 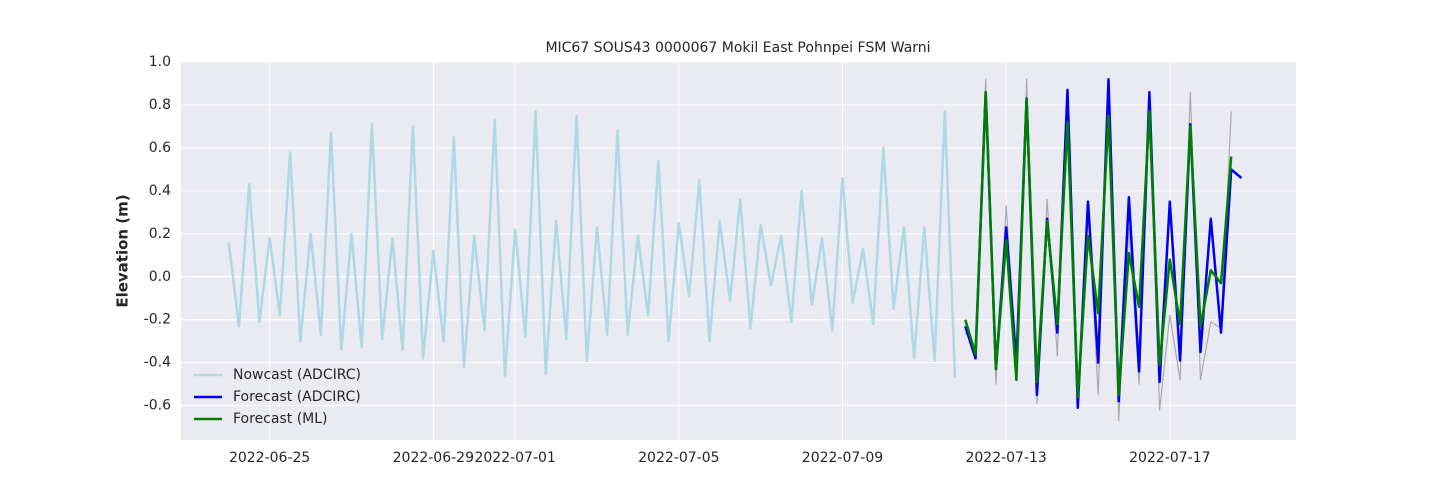 What do you see at coordinates (157, 406) in the screenshot?
I see `y-tick-label: -0.6` at bounding box center [157, 406].